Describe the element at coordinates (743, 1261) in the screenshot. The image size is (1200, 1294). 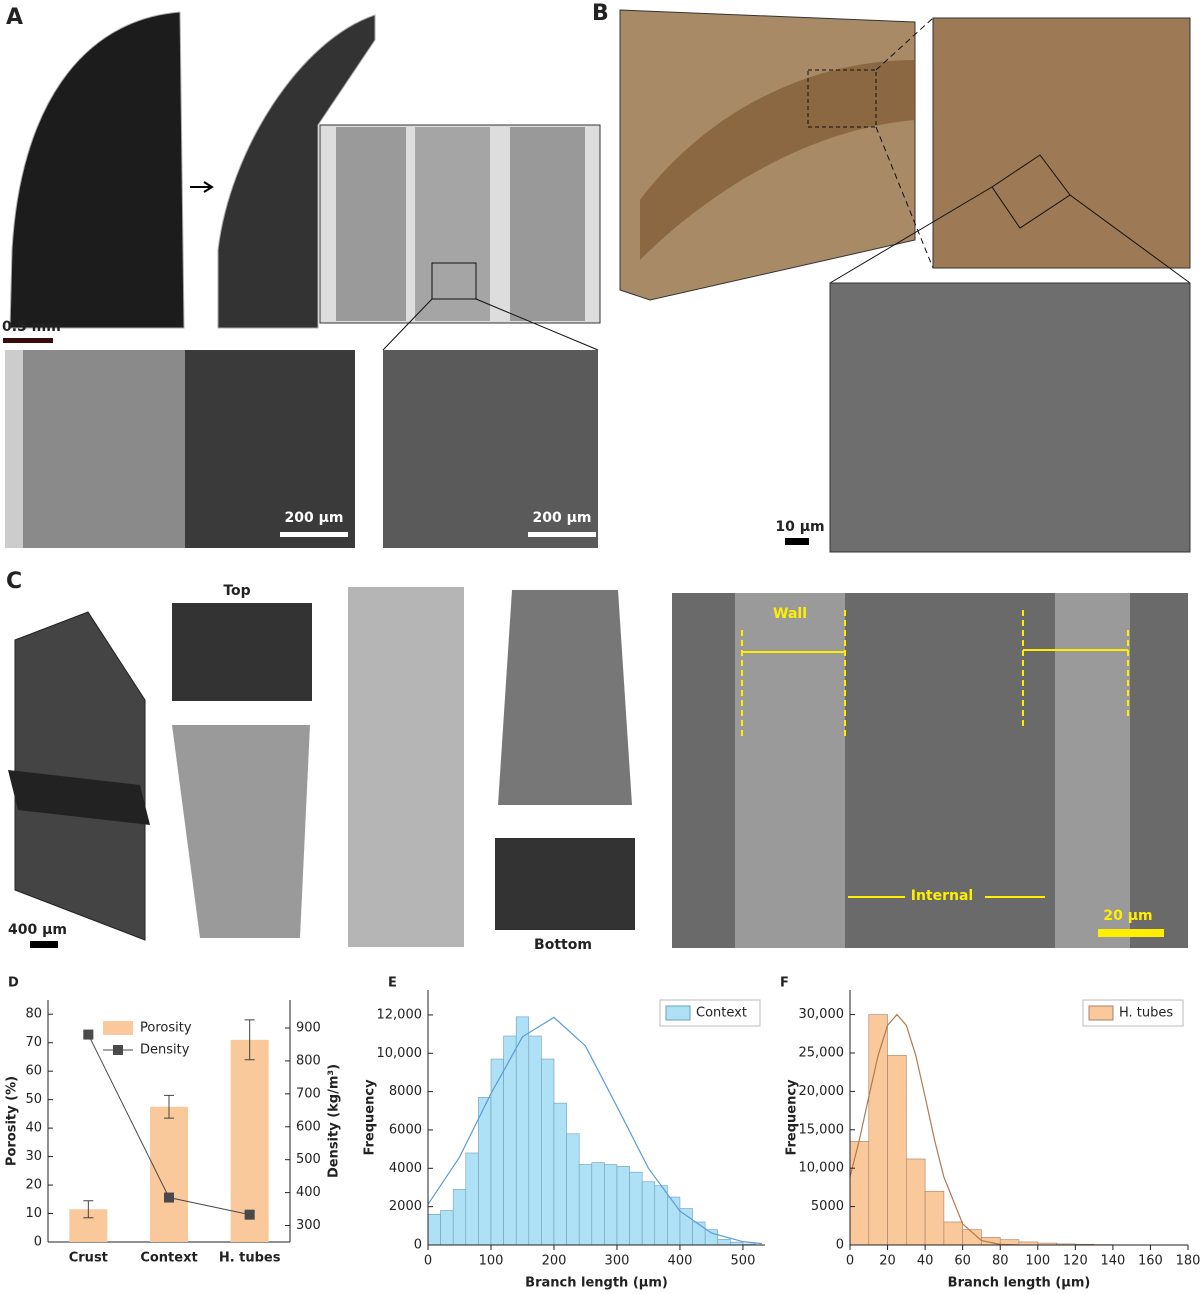
I see `x-tick-label: 500` at that location.